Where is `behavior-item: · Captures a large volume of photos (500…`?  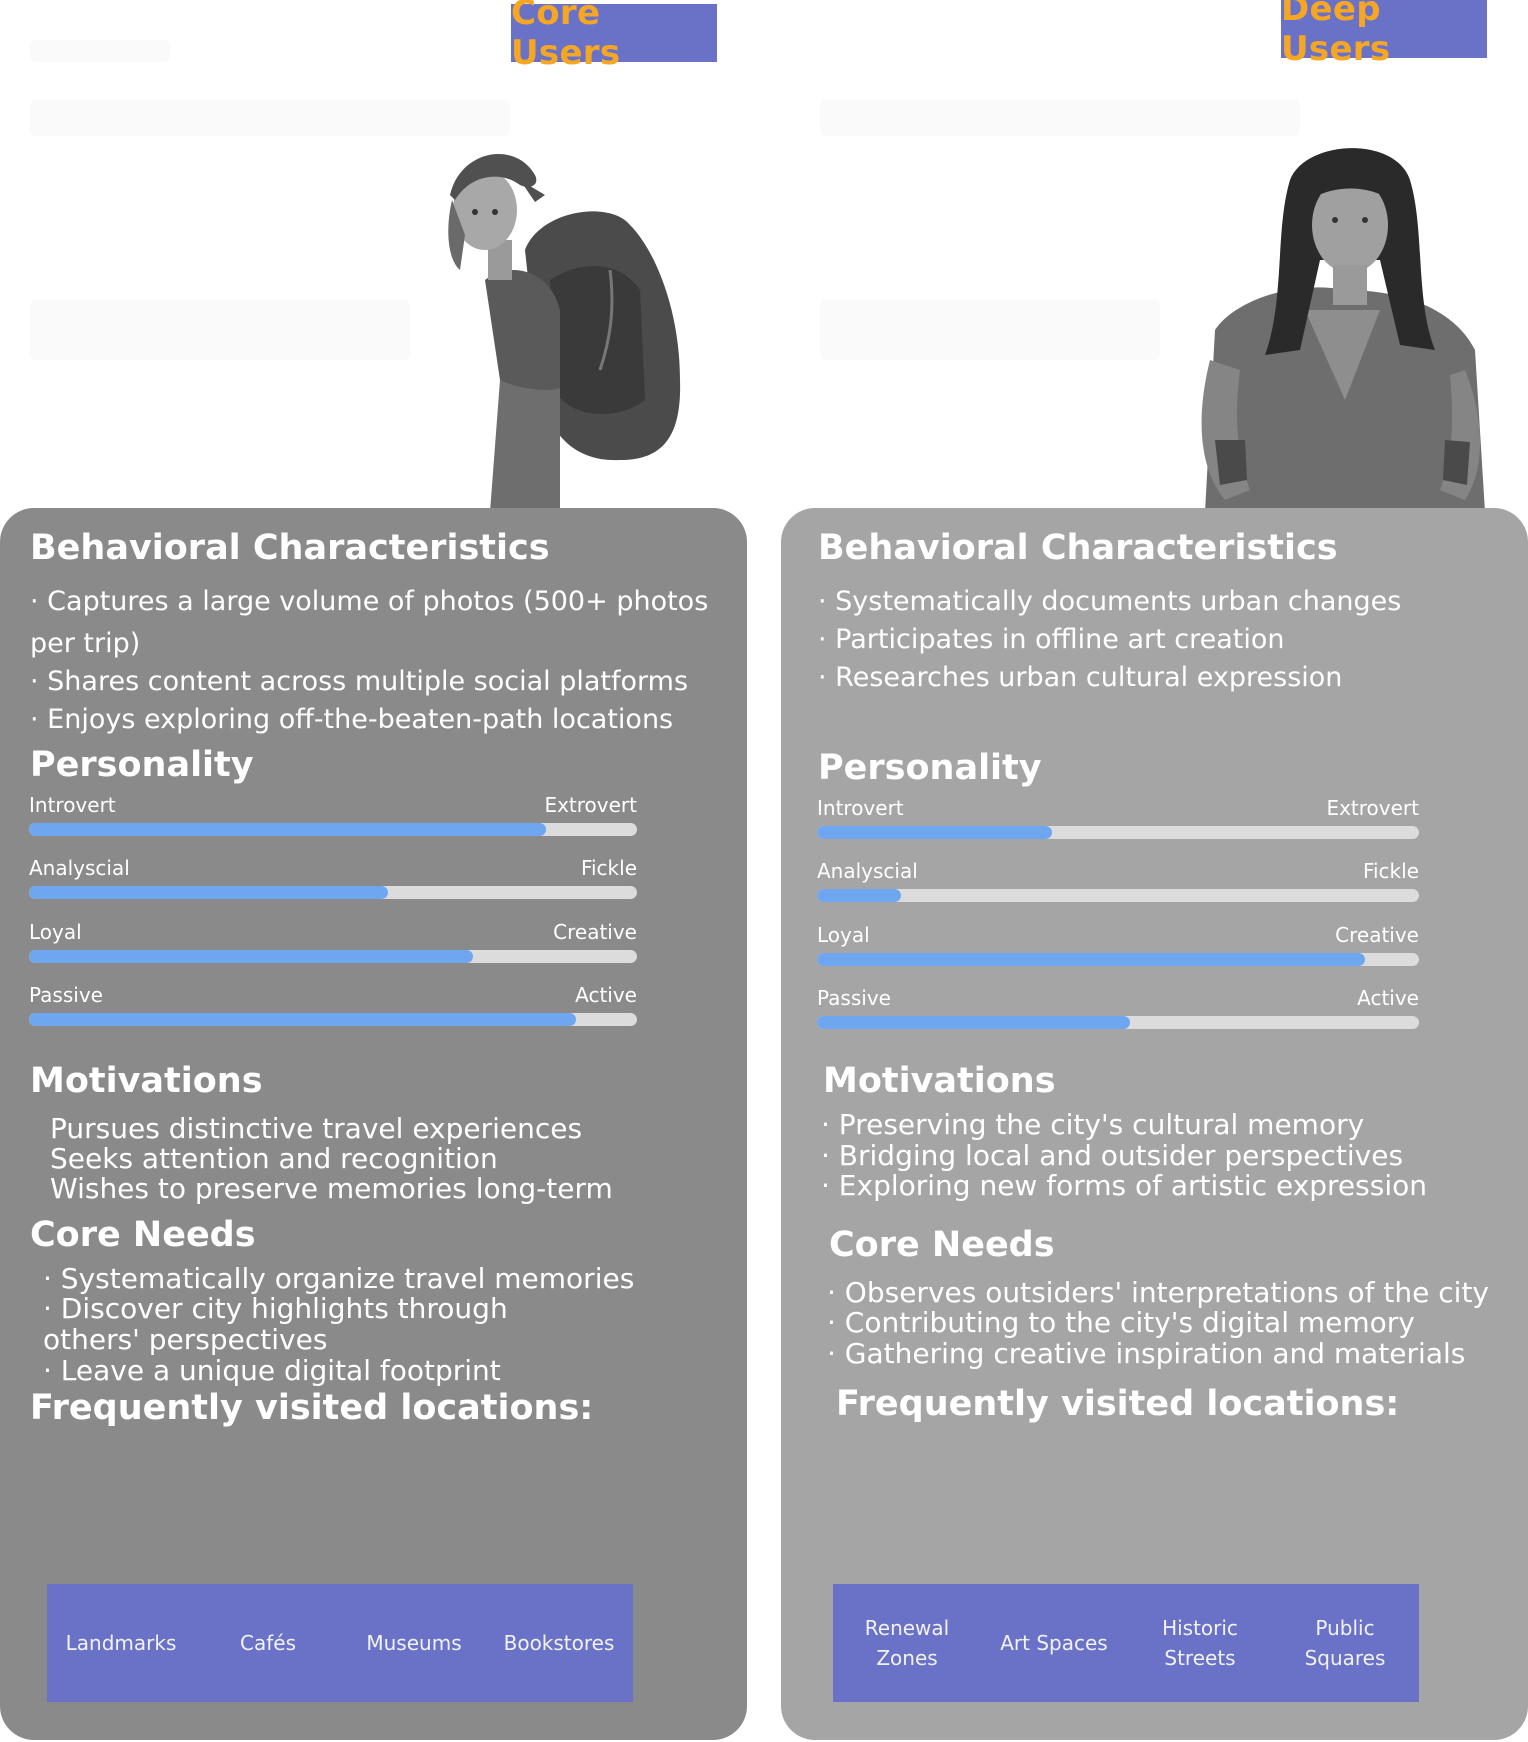 behavior-item: · Captures a large volume of photos (500… is located at coordinates (369, 622).